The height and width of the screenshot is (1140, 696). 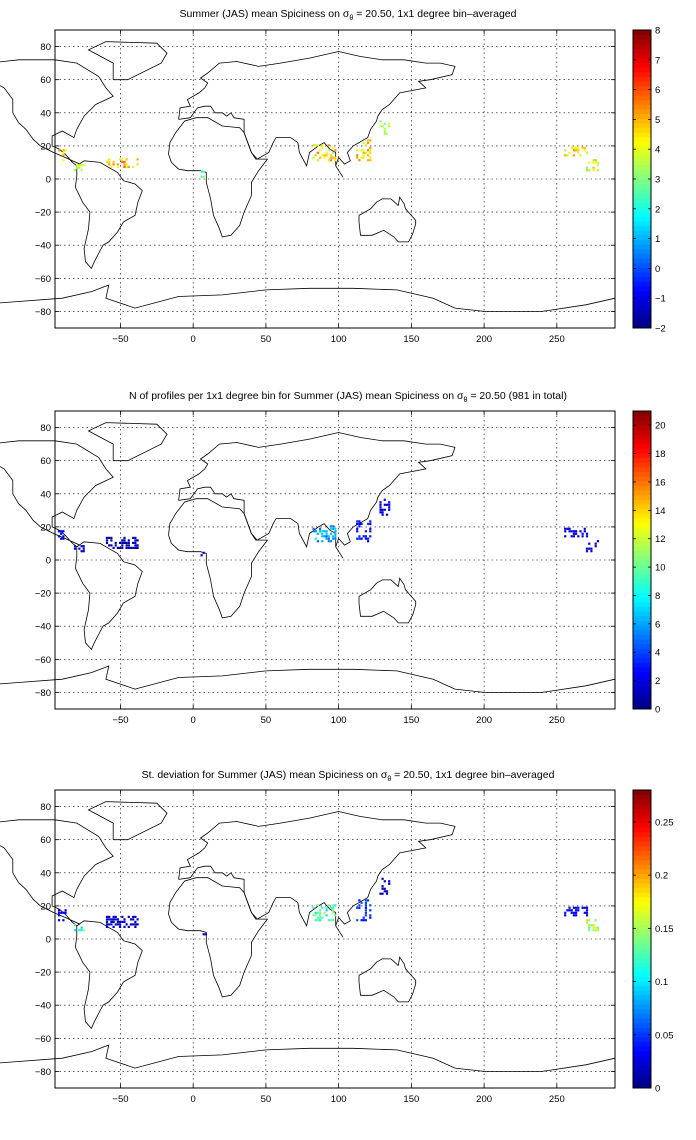 I want to click on y-tick-label: 60, so click(x=45, y=840).